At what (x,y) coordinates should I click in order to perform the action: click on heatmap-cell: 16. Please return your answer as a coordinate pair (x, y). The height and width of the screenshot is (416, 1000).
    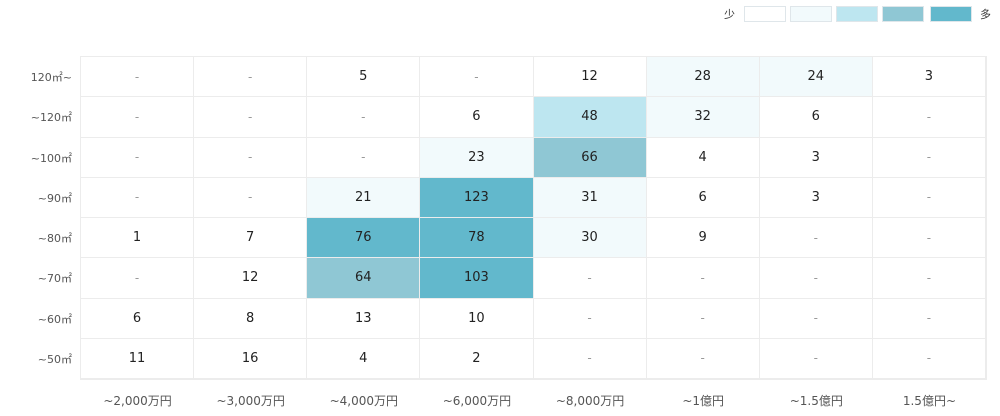
    Looking at the image, I should click on (251, 358).